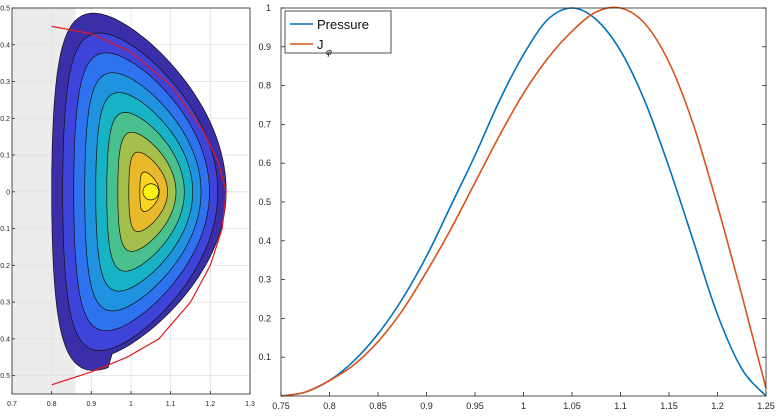 This screenshot has height=417, width=776. What do you see at coordinates (5, 303) in the screenshot?
I see `y-tick-label: -0.3` at bounding box center [5, 303].